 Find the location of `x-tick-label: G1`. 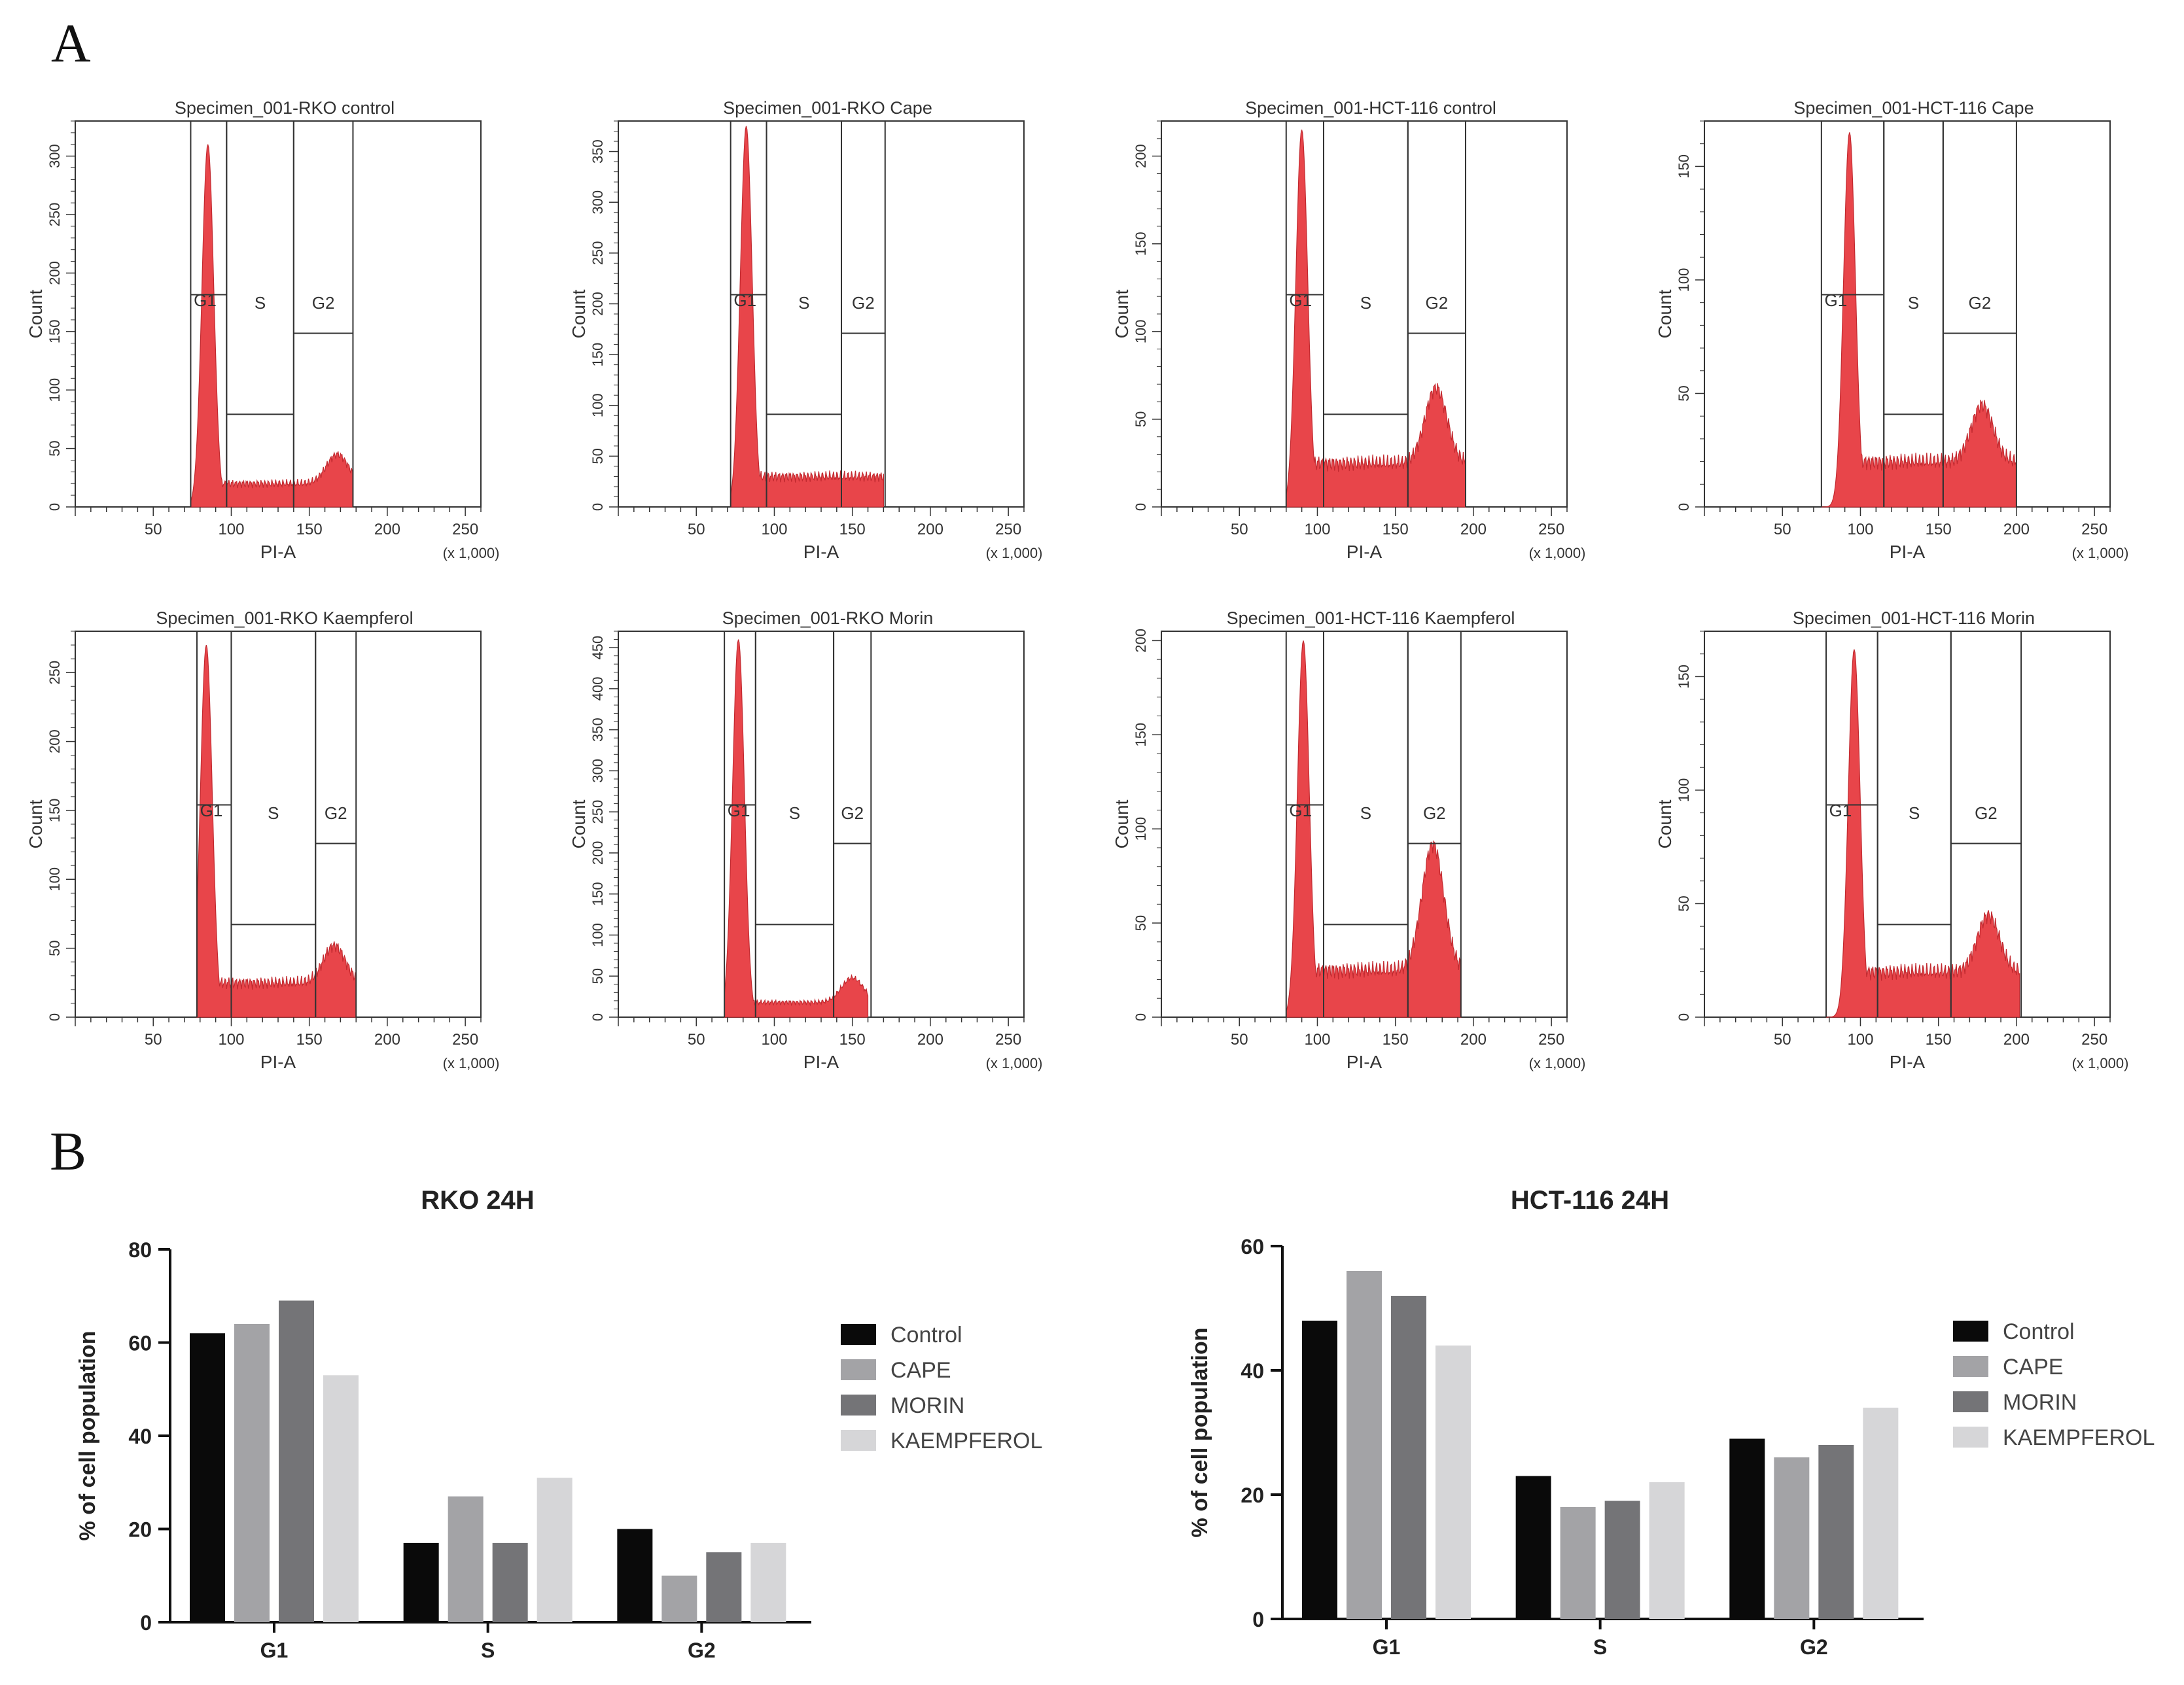

x-tick-label: G1 is located at coordinates (1387, 1647).